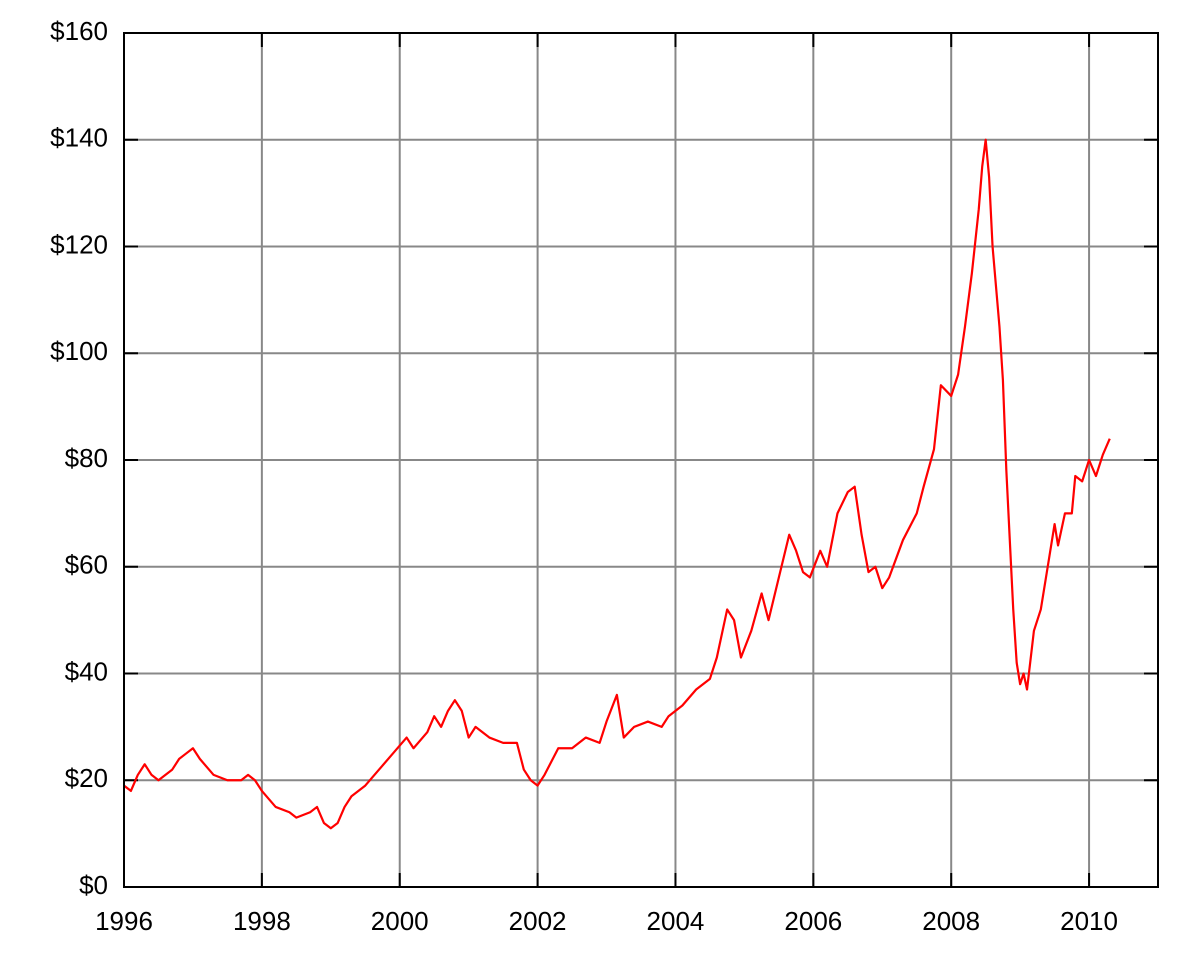 The width and height of the screenshot is (1200, 965). What do you see at coordinates (400, 921) in the screenshot?
I see `x-tick-label: 2000` at bounding box center [400, 921].